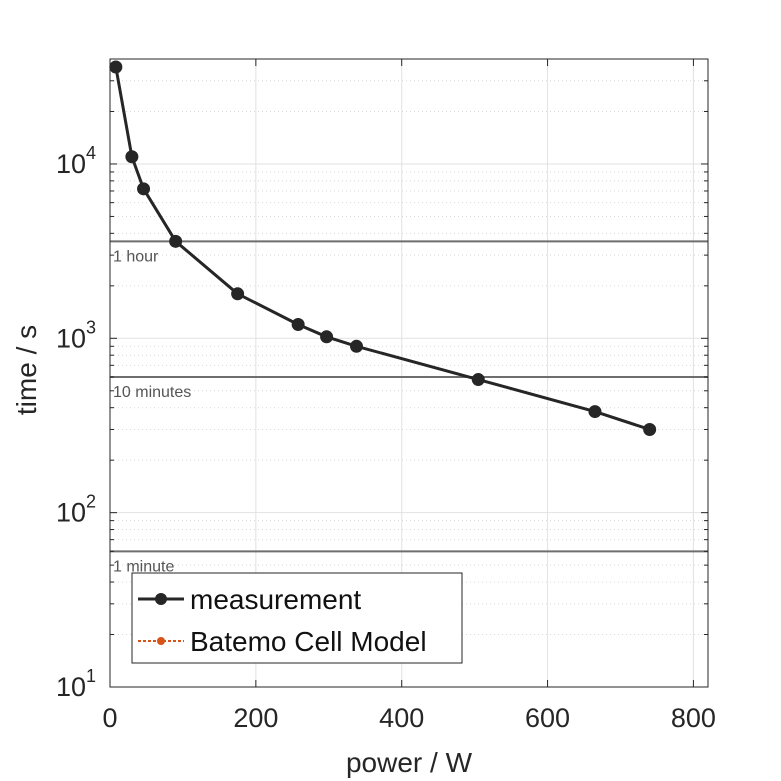 Image resolution: width=781 pixels, height=781 pixels. I want to click on legend: measurement Batemo Cell Model, so click(297, 618).